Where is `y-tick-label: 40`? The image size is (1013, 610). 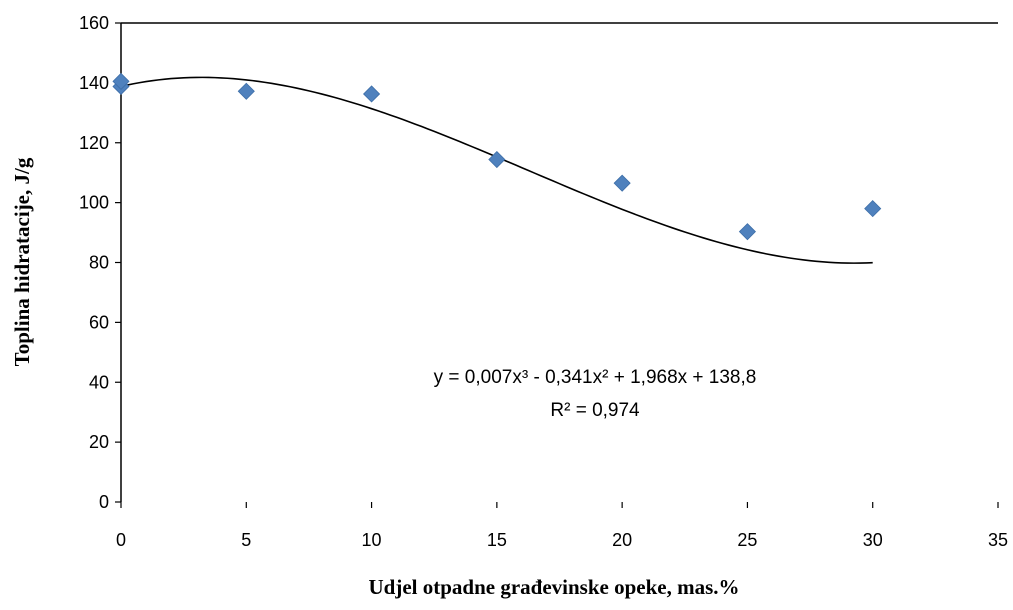
y-tick-label: 40 is located at coordinates (99, 382).